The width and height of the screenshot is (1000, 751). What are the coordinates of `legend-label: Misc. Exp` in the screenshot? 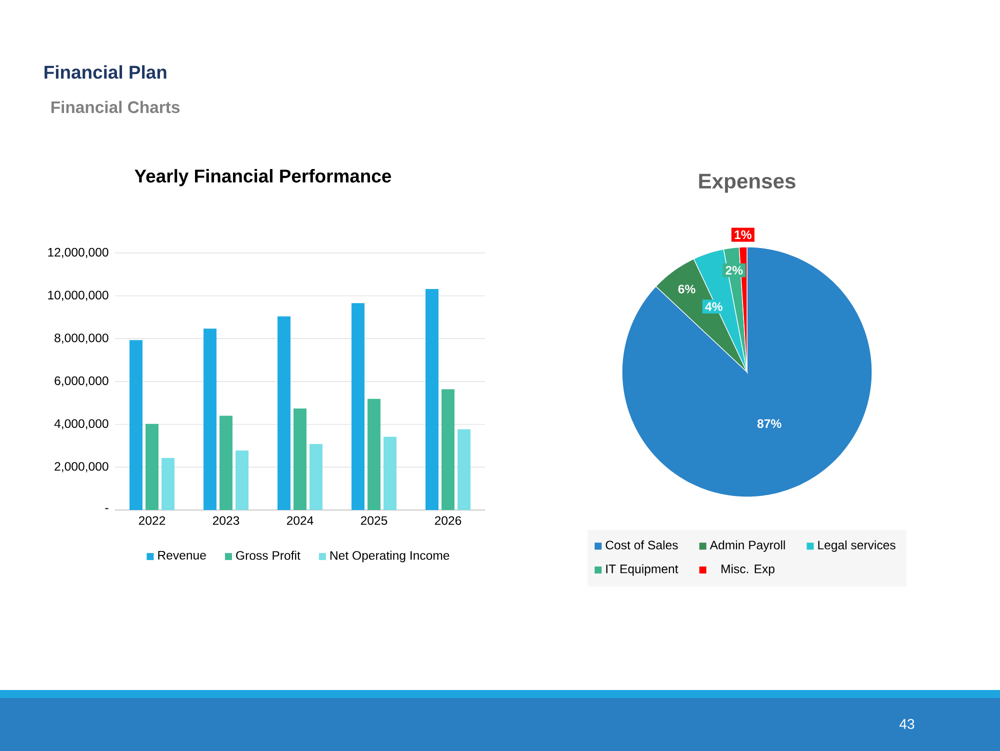 It's located at (748, 570).